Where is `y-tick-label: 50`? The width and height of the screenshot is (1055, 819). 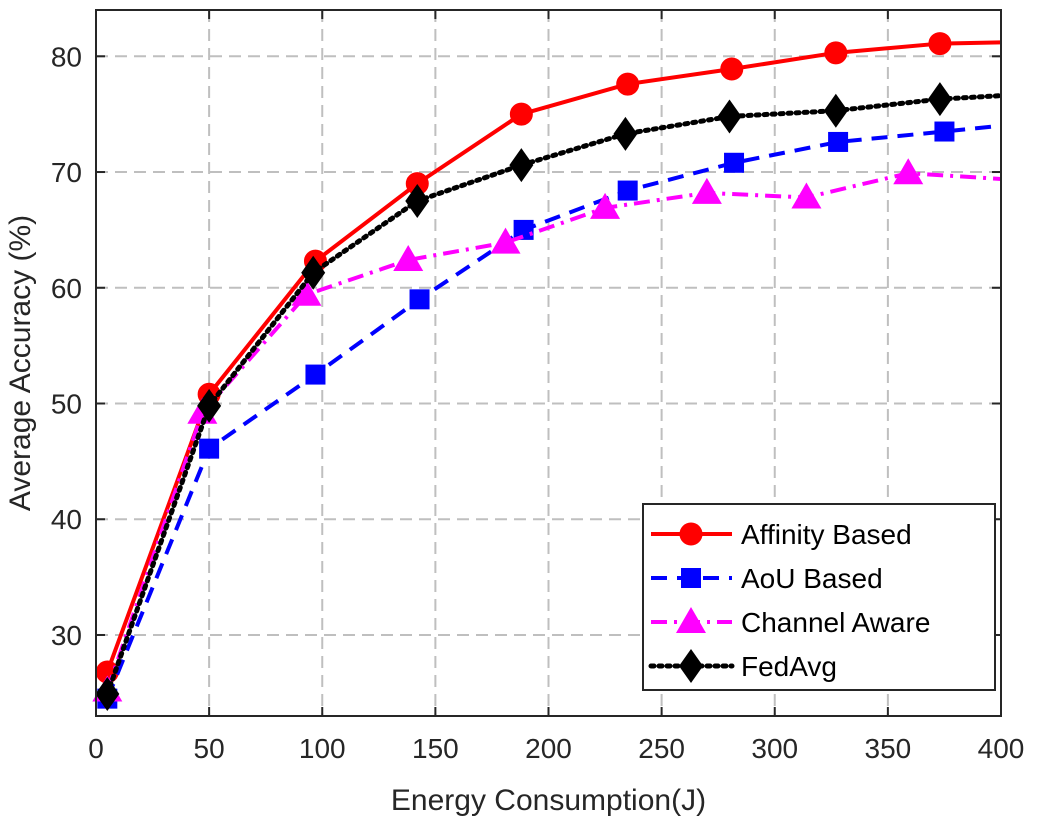
y-tick-label: 50 is located at coordinates (66, 404).